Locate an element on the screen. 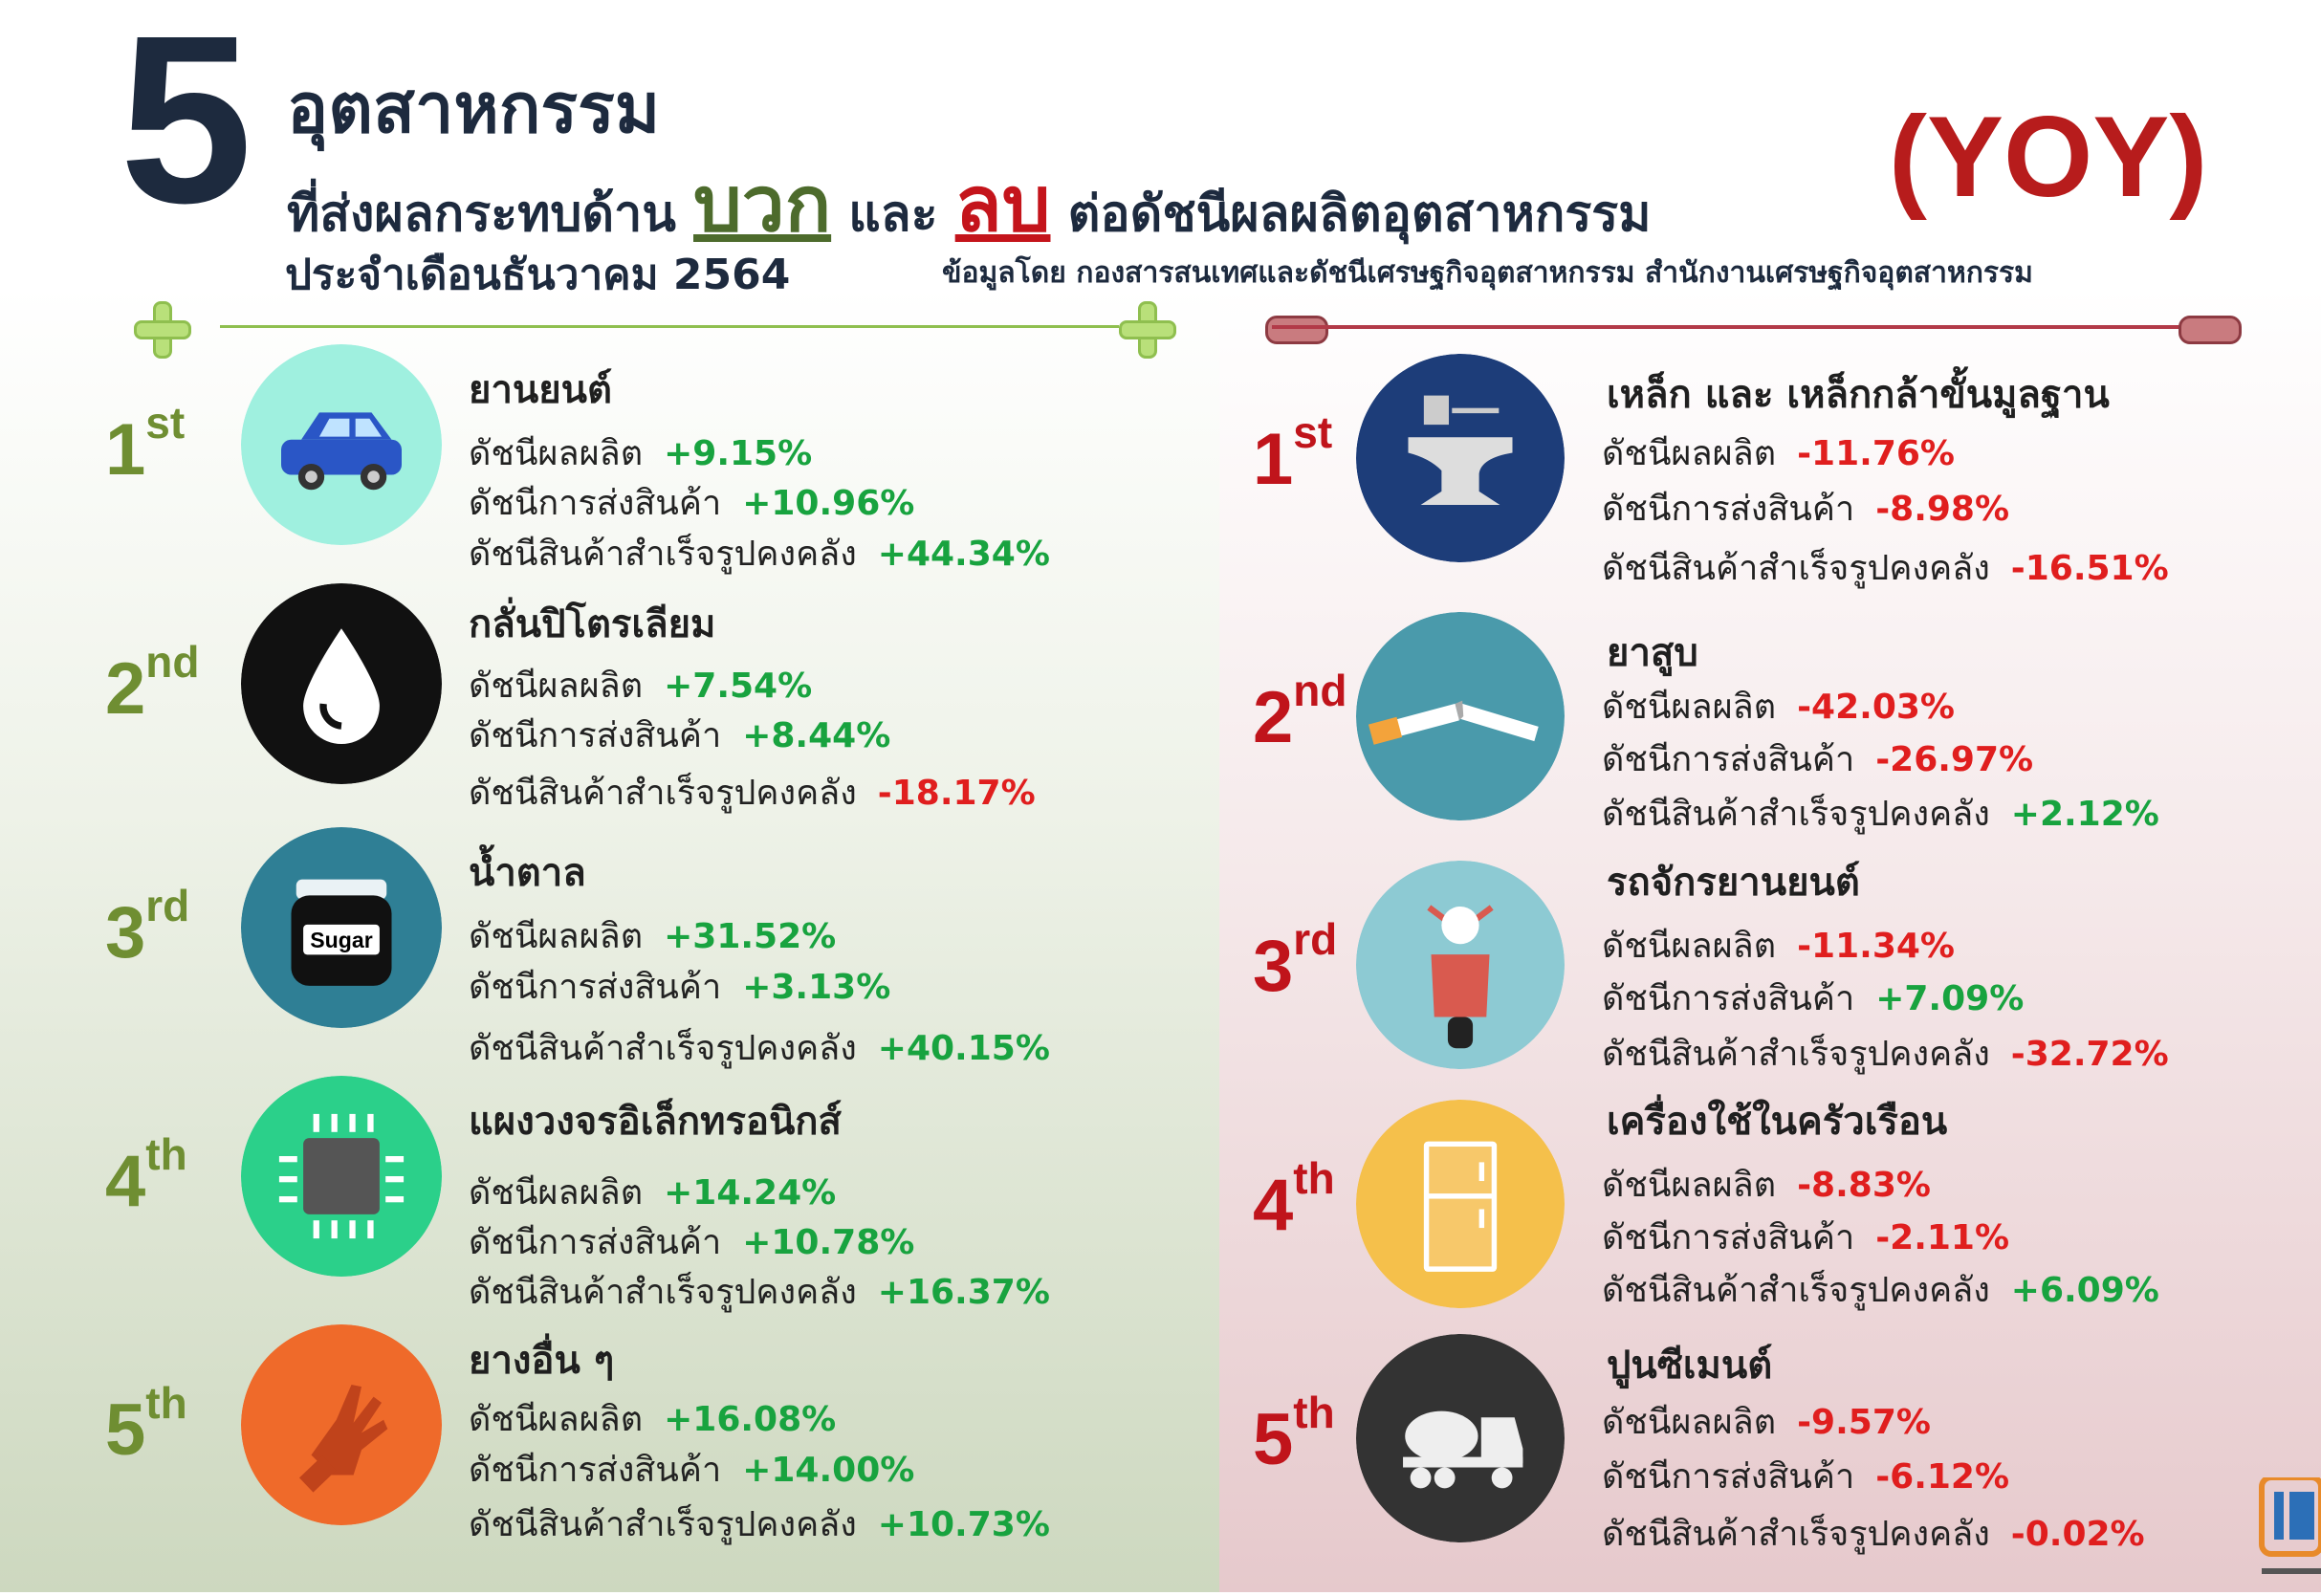 This screenshot has height=1596, width=2321. and-word: และ is located at coordinates (893, 214).